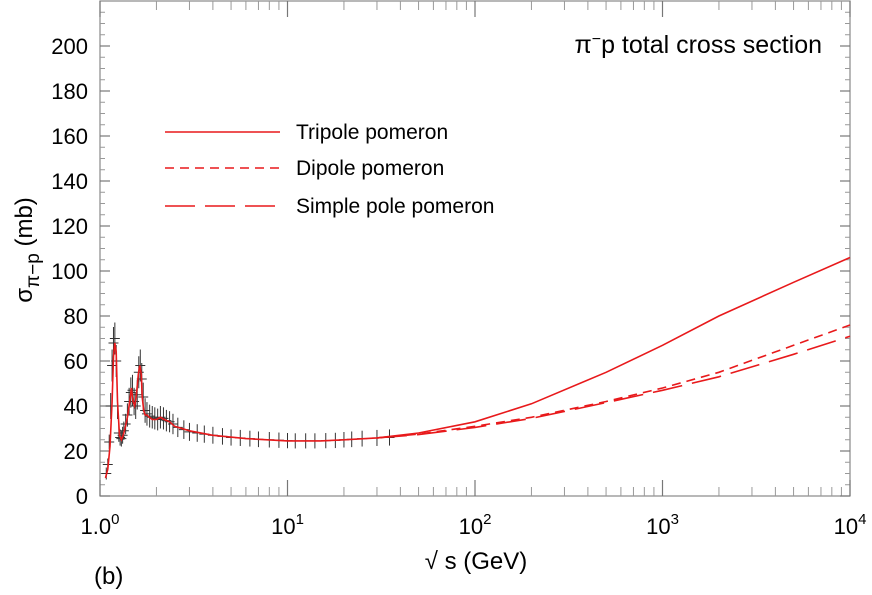  I want to click on data-points, so click(248, 401).